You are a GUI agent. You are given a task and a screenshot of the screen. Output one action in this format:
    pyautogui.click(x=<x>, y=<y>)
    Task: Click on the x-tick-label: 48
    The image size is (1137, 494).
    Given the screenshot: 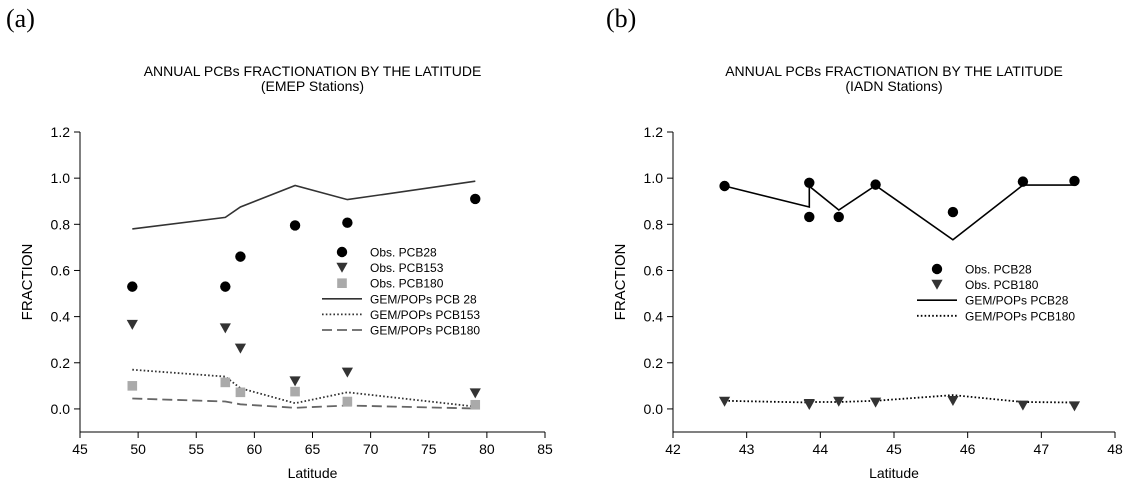 What is the action you would take?
    pyautogui.click(x=1115, y=449)
    